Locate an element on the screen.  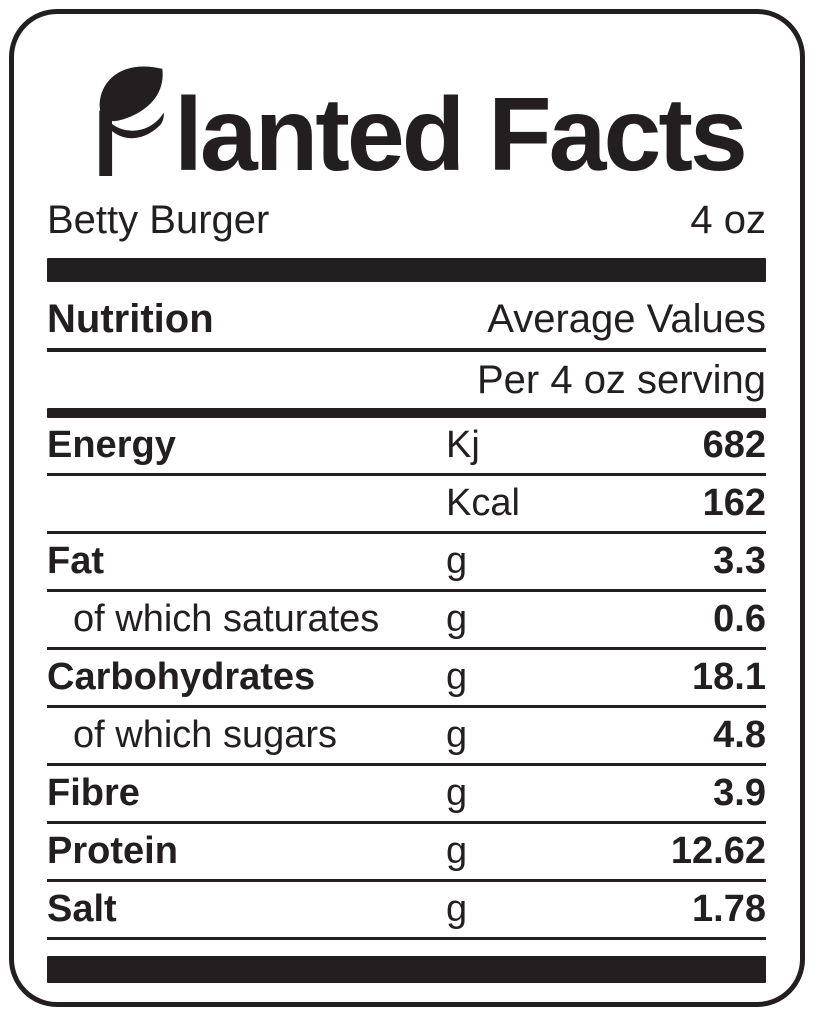
table-row-energy: Energy Kj 682 is located at coordinates (406, 447).